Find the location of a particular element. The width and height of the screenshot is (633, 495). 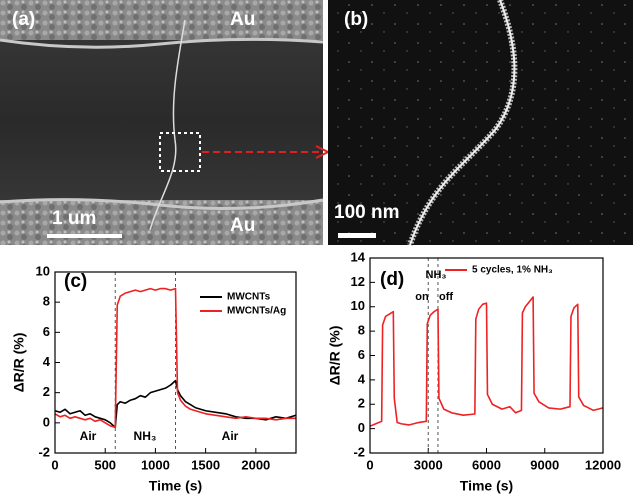

x-tick-label: 1500 is located at coordinates (205, 464).